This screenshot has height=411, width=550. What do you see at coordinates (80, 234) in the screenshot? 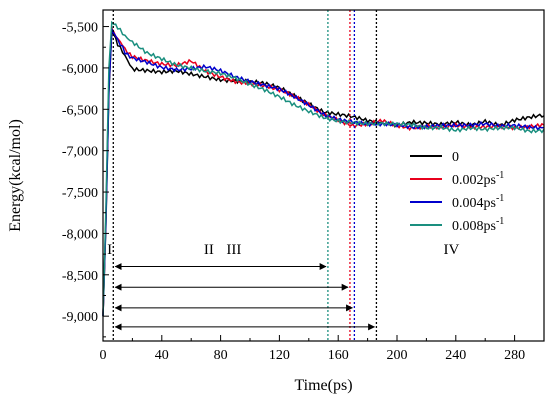
I see `y-tick-label: -8,000` at bounding box center [80, 234].